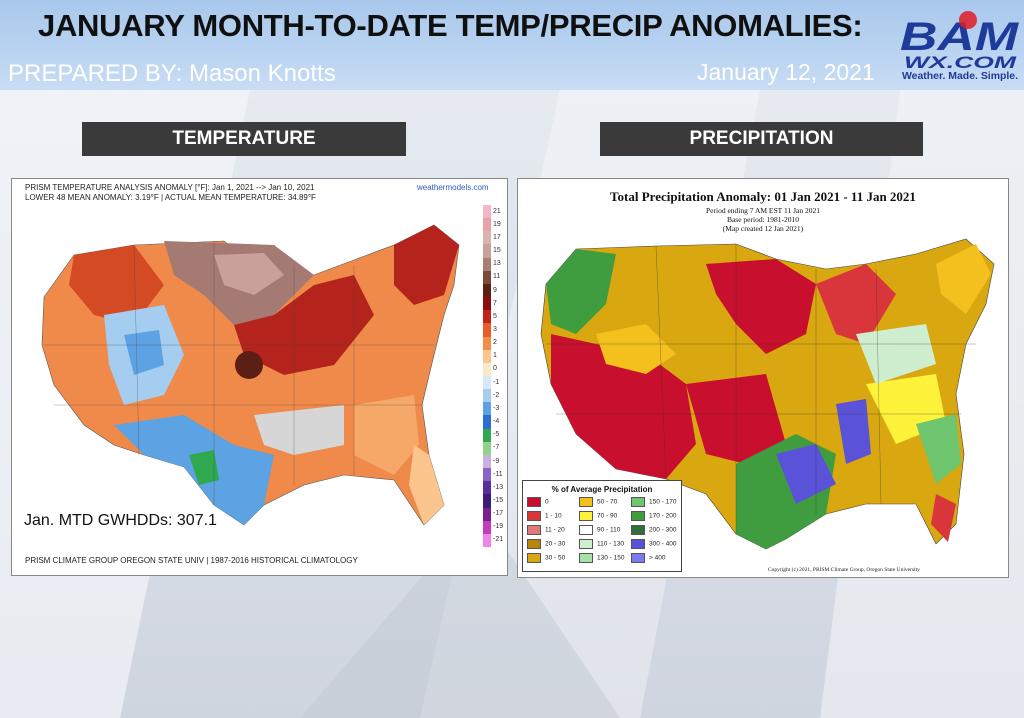 The image size is (1024, 718). I want to click on legend-label: 1 - 10, so click(553, 516).